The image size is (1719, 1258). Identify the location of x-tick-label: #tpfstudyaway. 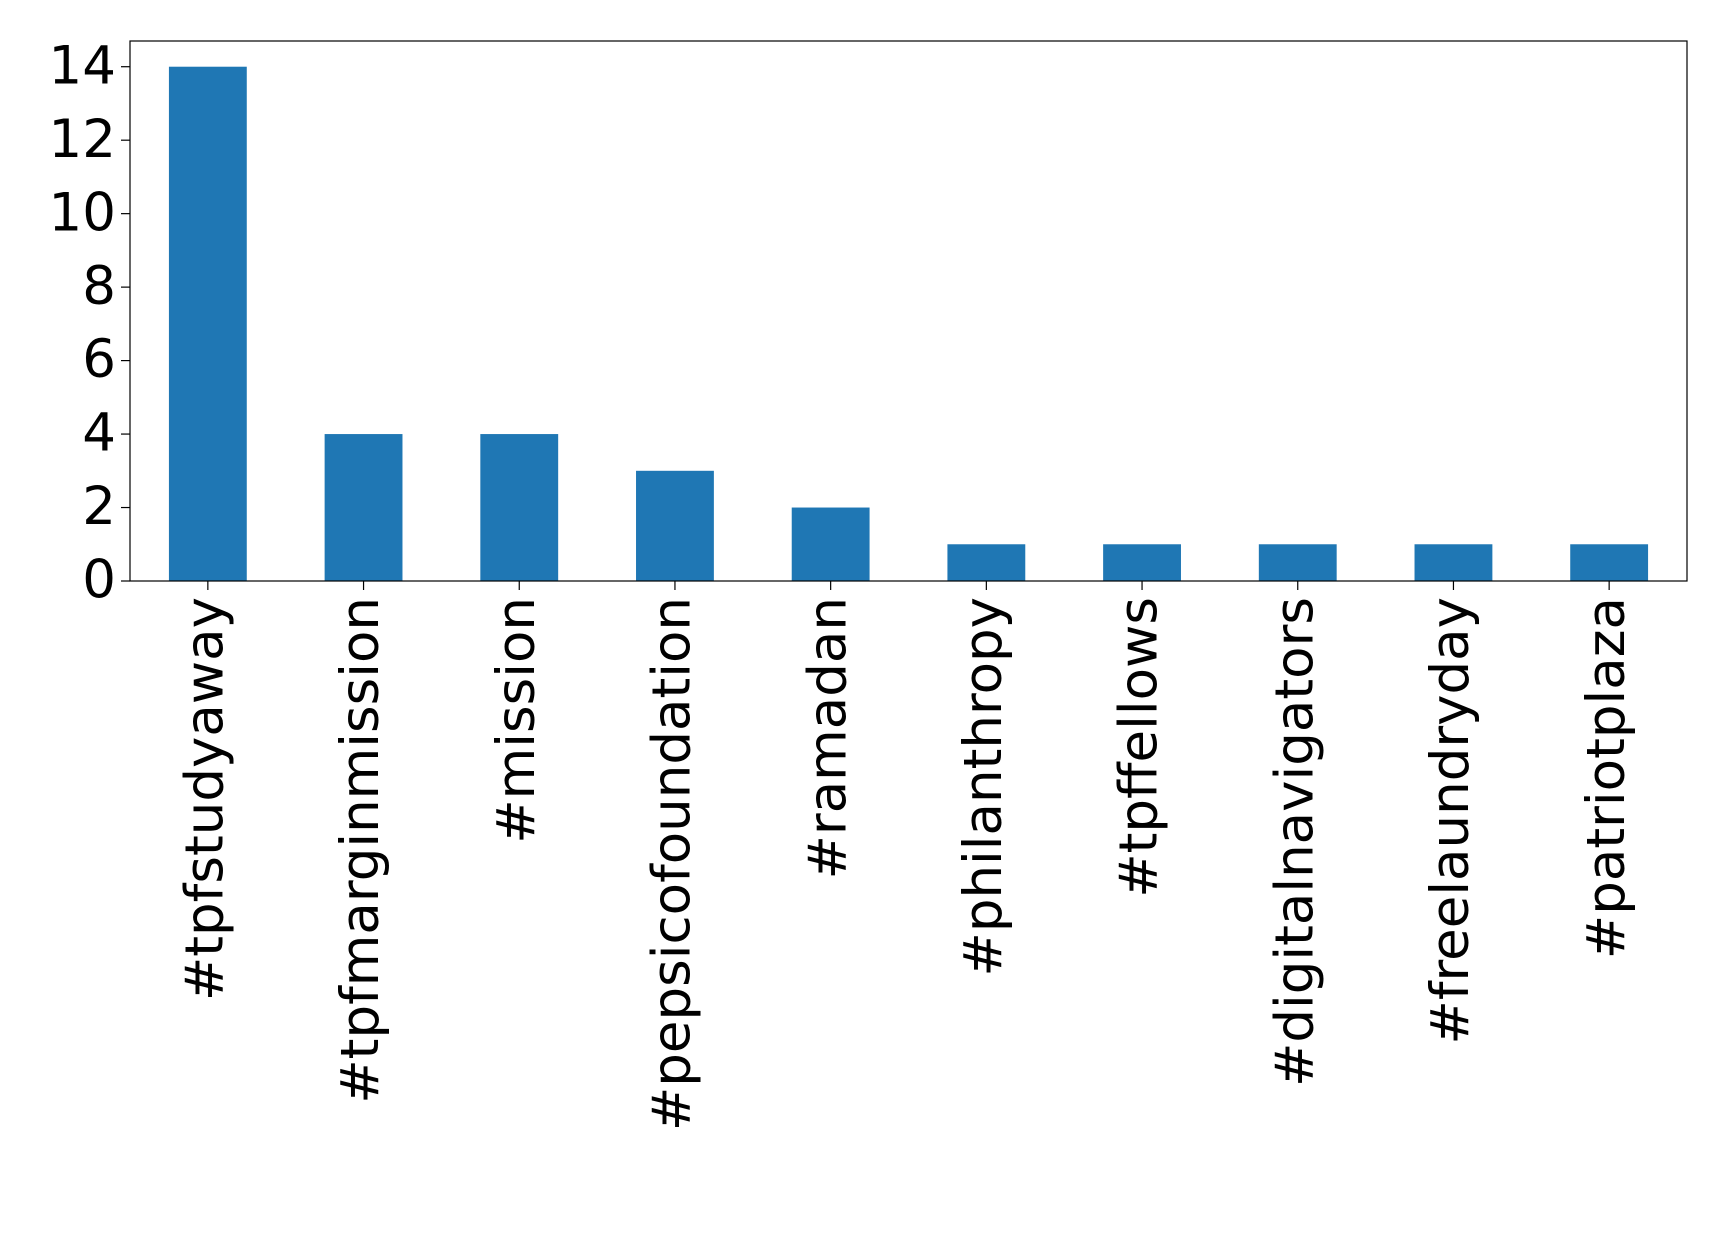
(204, 799).